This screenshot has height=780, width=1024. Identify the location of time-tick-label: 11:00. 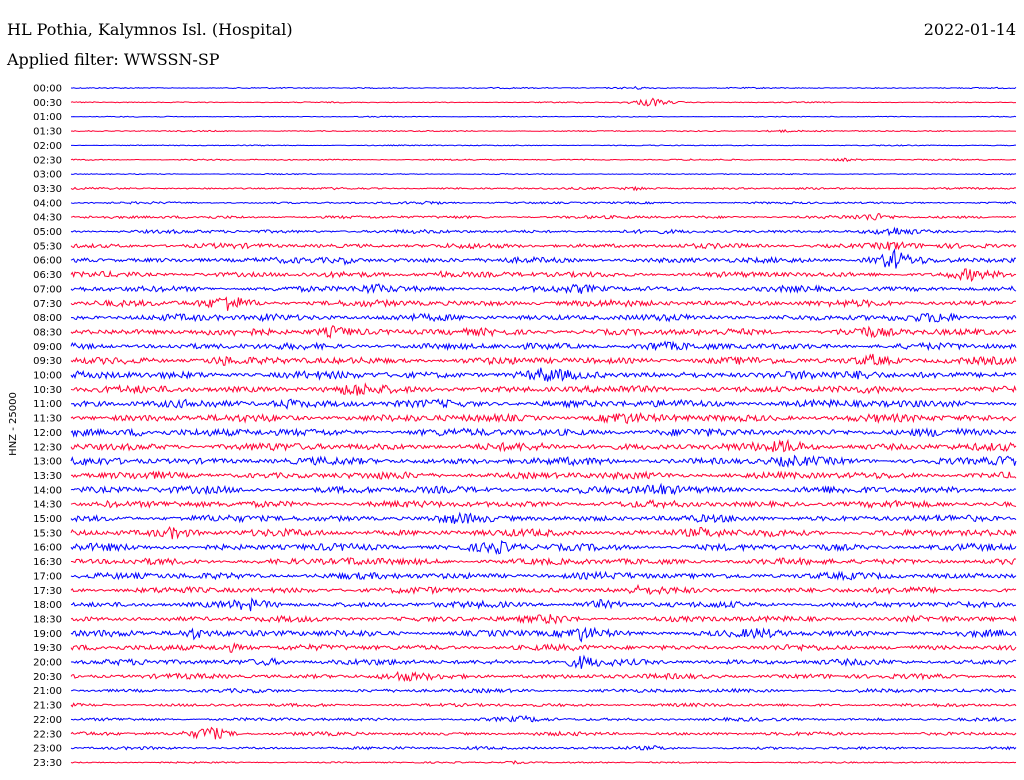
(47, 404).